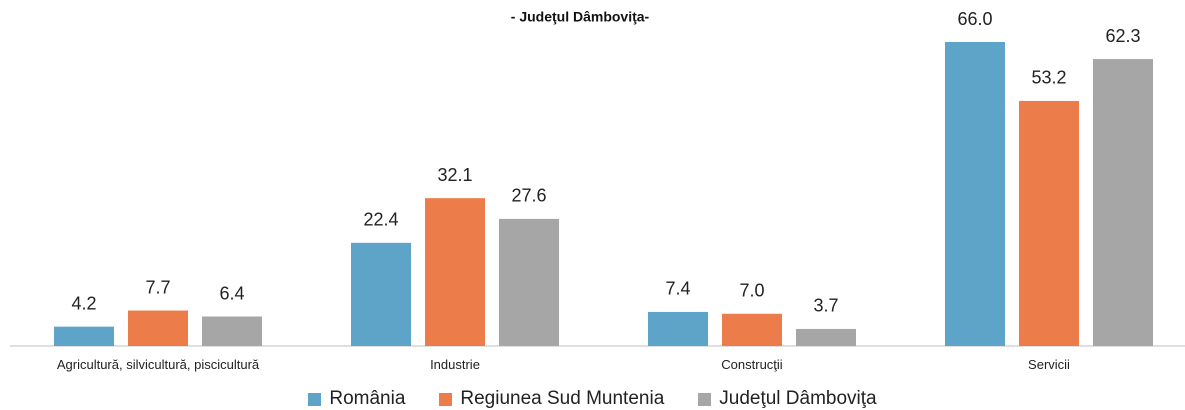  What do you see at coordinates (367, 398) in the screenshot?
I see `legend-label: România` at bounding box center [367, 398].